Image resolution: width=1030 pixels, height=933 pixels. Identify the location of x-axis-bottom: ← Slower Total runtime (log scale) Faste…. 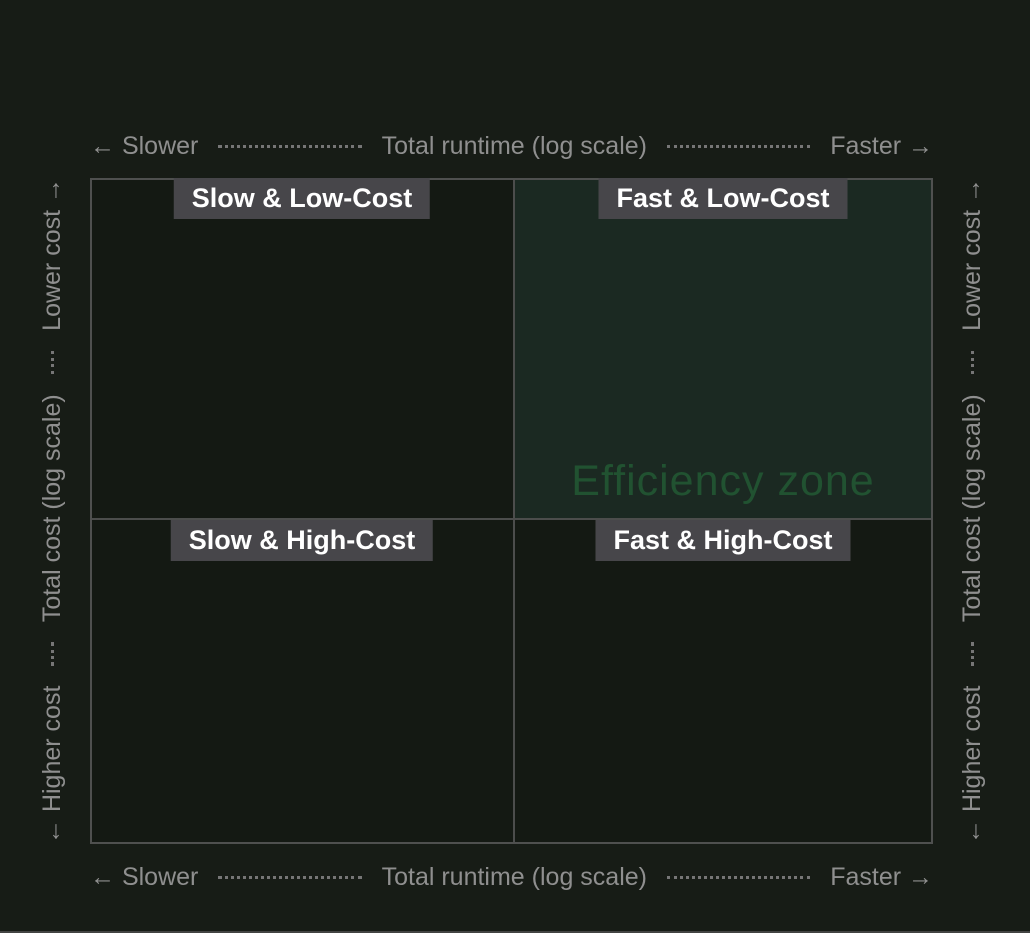
(511, 877).